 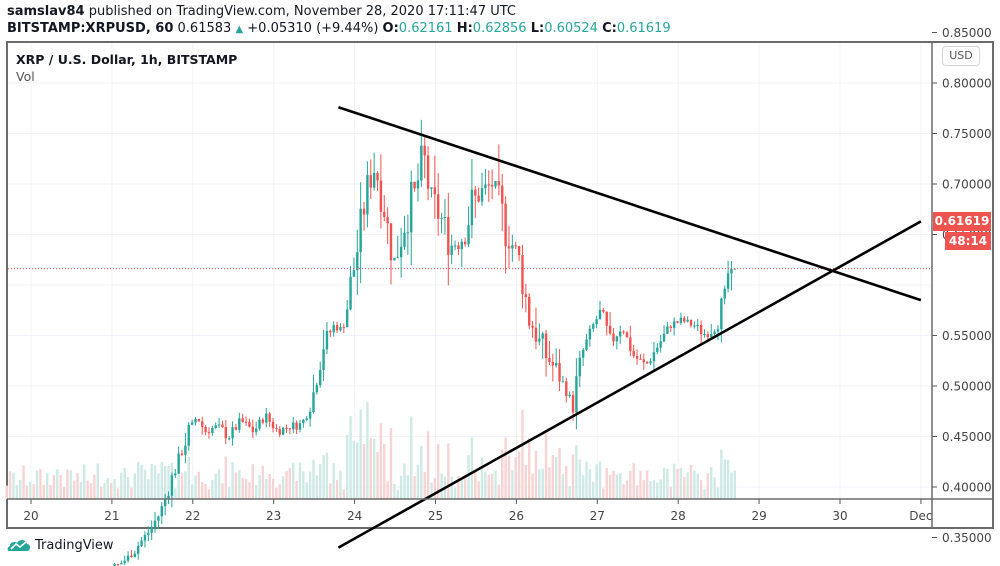 I want to click on open-label: O:, so click(x=390, y=28).